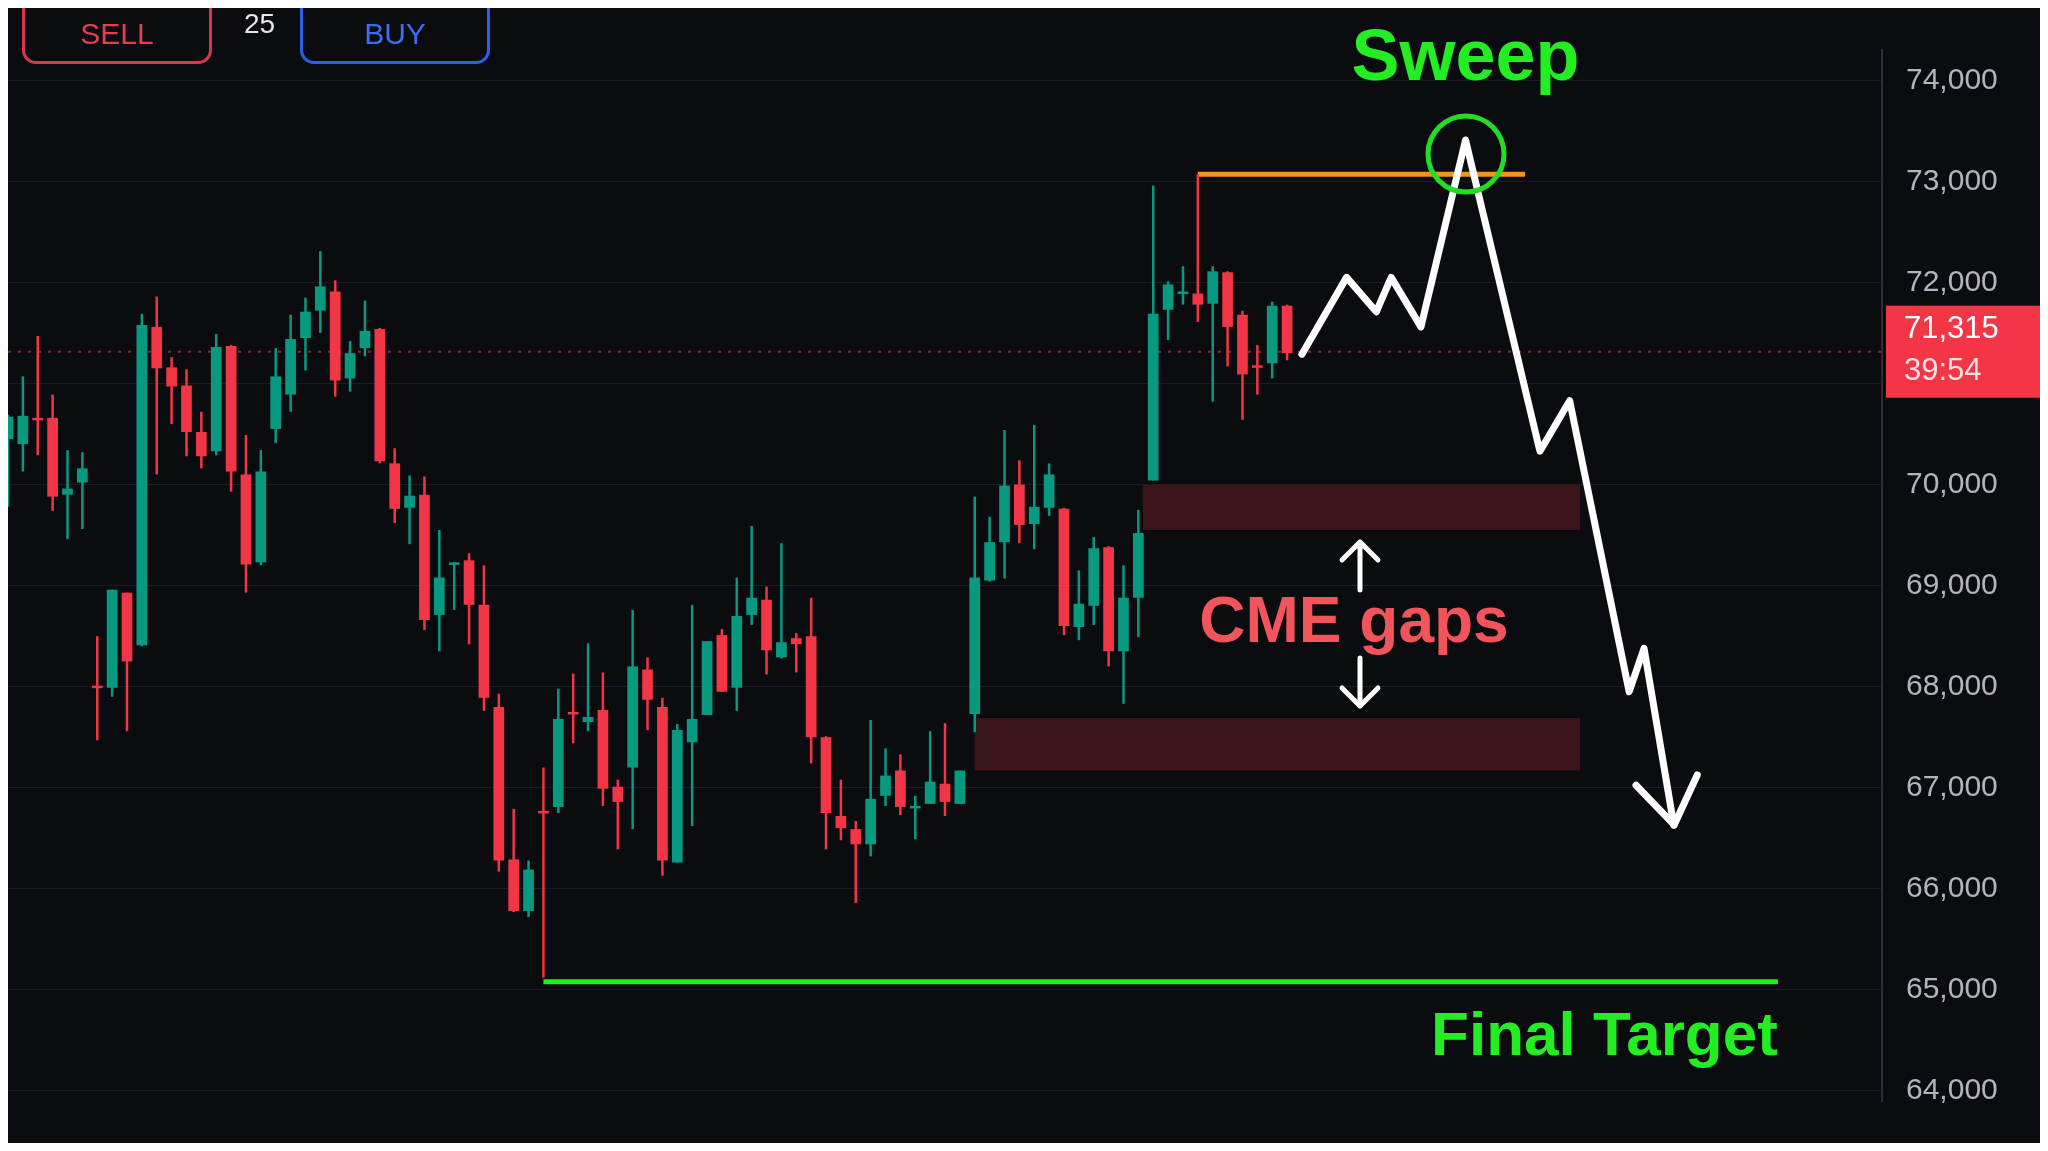 The width and height of the screenshot is (2048, 1151). What do you see at coordinates (1465, 54) in the screenshot?
I see `annotation: Sweep` at bounding box center [1465, 54].